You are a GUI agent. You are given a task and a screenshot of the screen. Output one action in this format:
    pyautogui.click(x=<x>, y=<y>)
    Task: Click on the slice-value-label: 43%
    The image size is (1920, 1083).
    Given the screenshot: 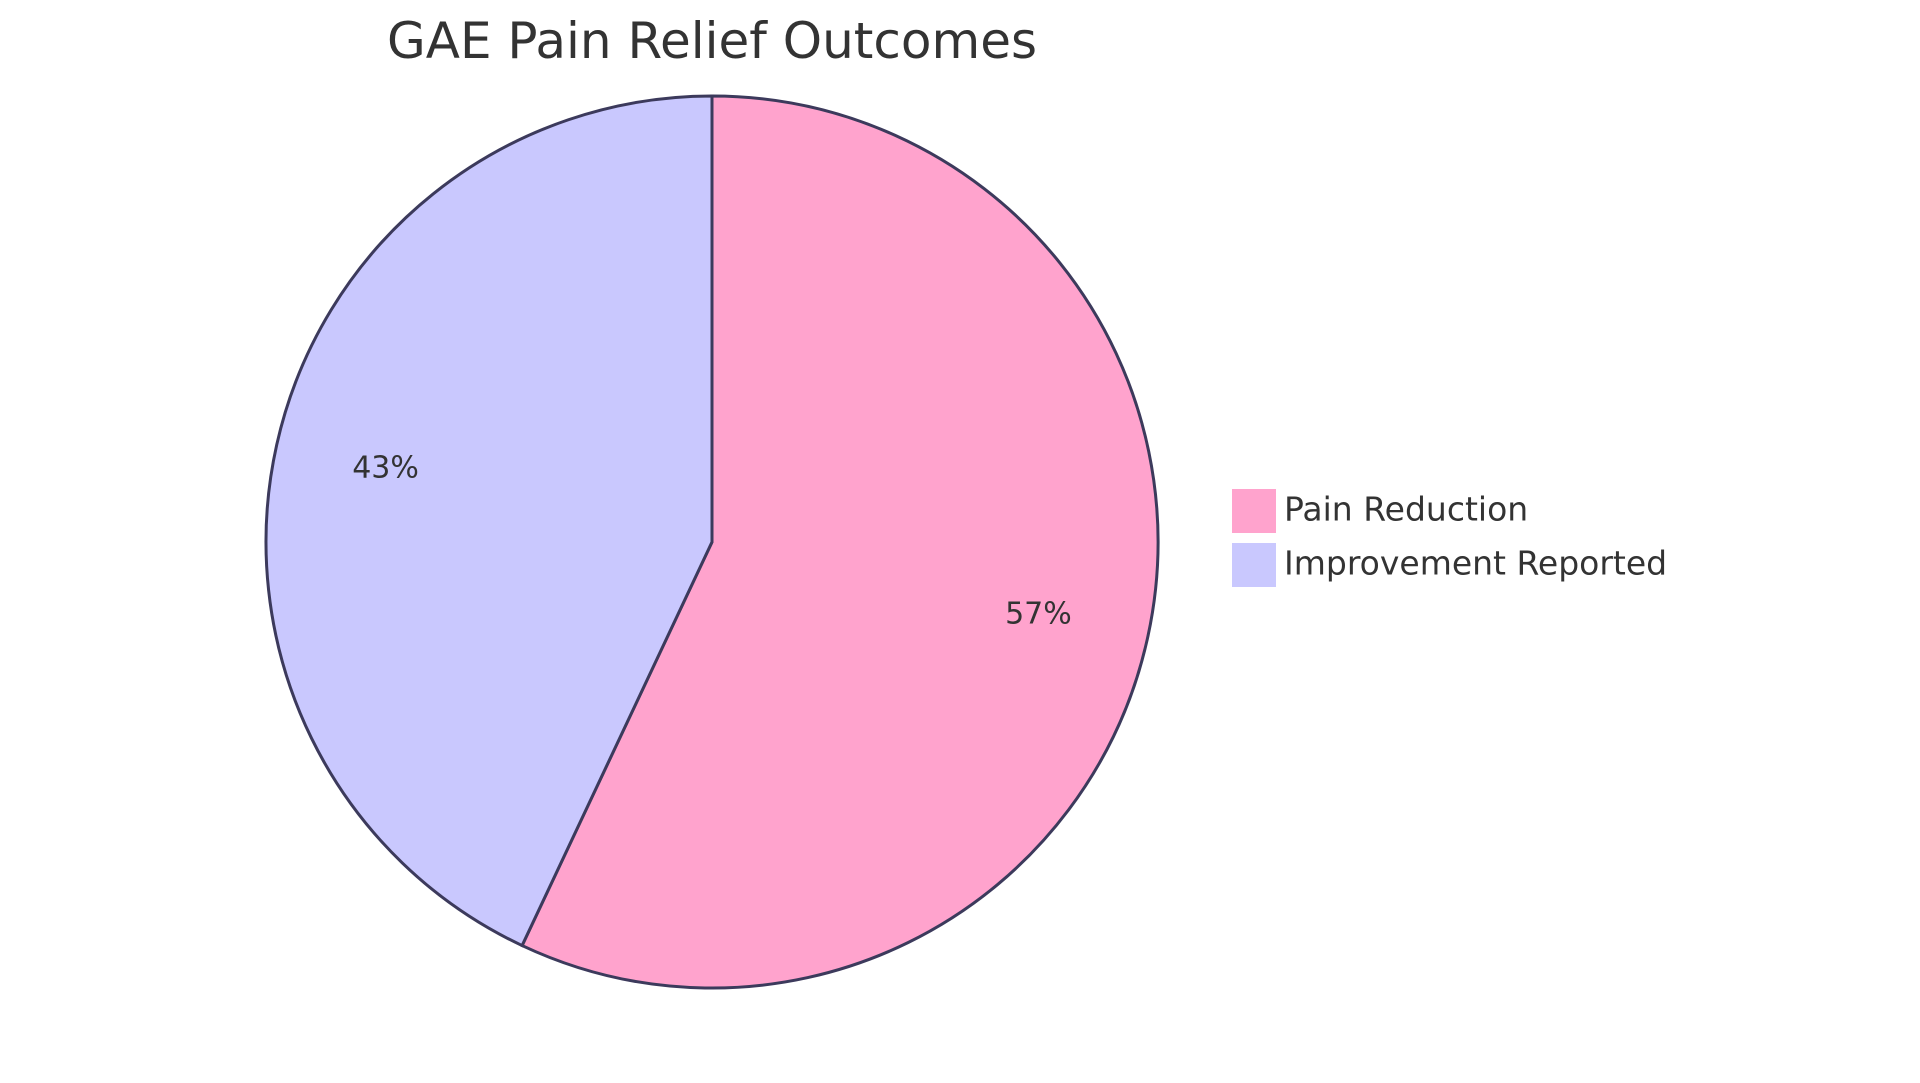 What is the action you would take?
    pyautogui.click(x=385, y=468)
    